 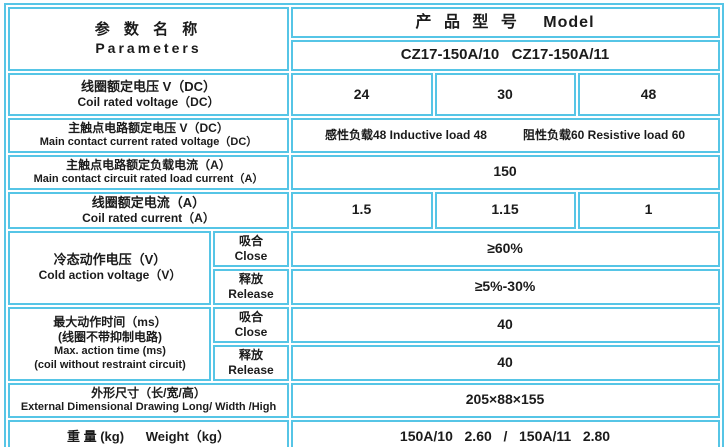 What do you see at coordinates (110, 275) in the screenshot?
I see `cold-voltage-en: Cold action voltage（V）` at bounding box center [110, 275].